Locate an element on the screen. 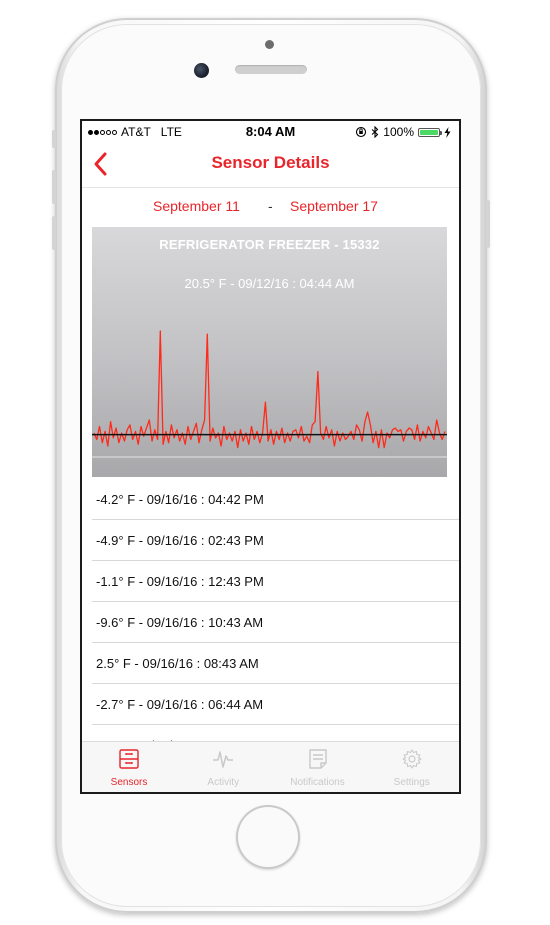  status-bar: AT&T LTE 8:04 AM 100% is located at coordinates (270, 131).